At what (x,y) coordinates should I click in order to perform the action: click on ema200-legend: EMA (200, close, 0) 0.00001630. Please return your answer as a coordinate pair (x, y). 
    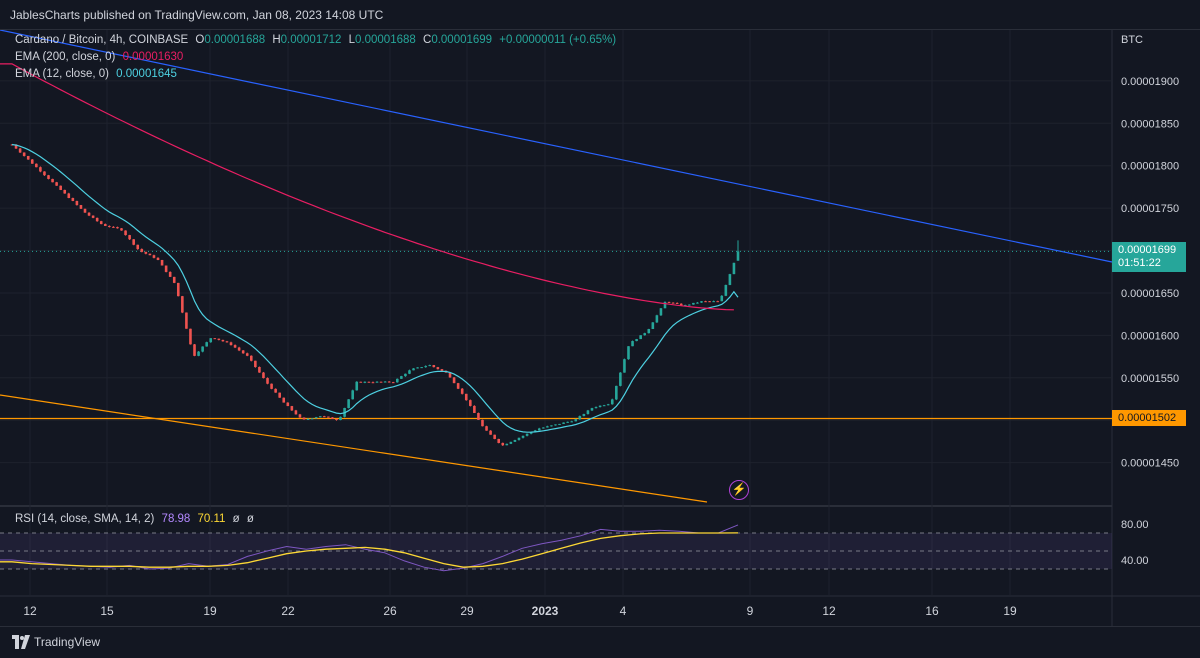
    Looking at the image, I should click on (101, 57).